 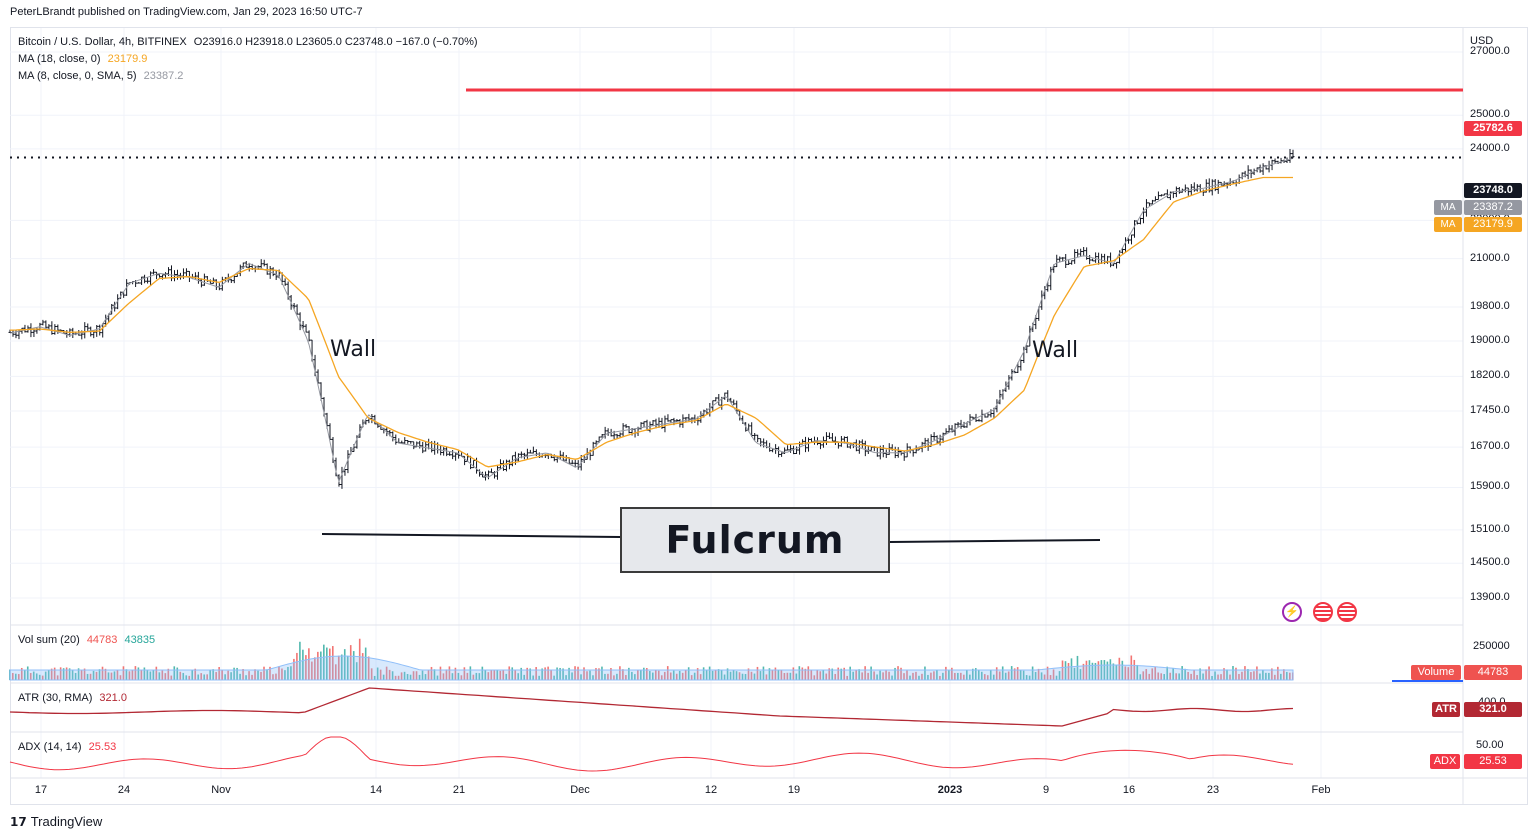 I want to click on footer-brand: 𝟭𝟳 TradingView, so click(x=56, y=821).